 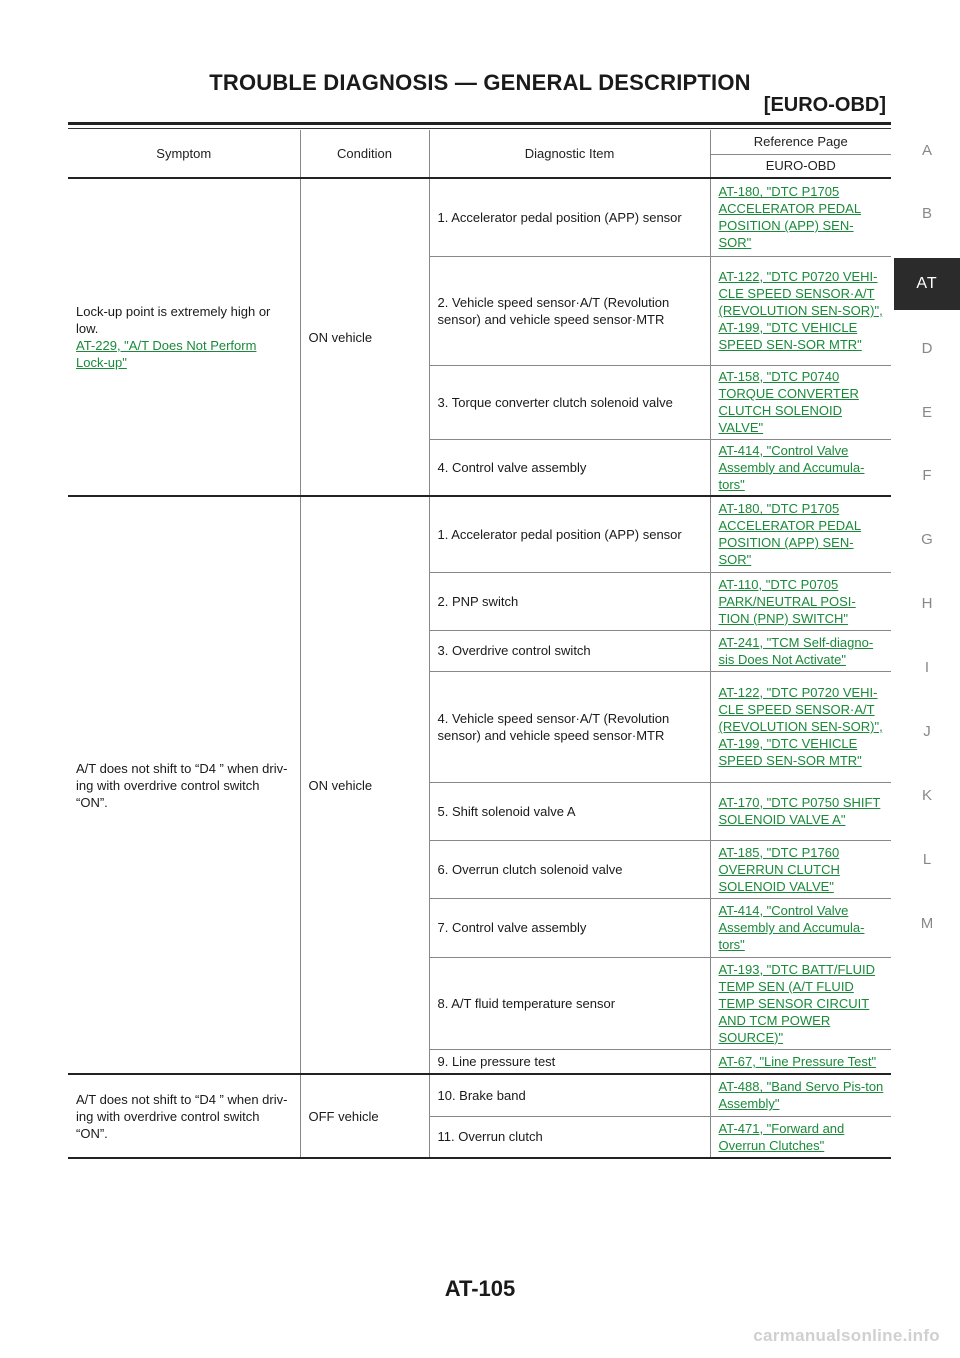 What do you see at coordinates (570, 811) in the screenshot?
I see `diagnostic-item: 5. Shift solenoid valve A` at bounding box center [570, 811].